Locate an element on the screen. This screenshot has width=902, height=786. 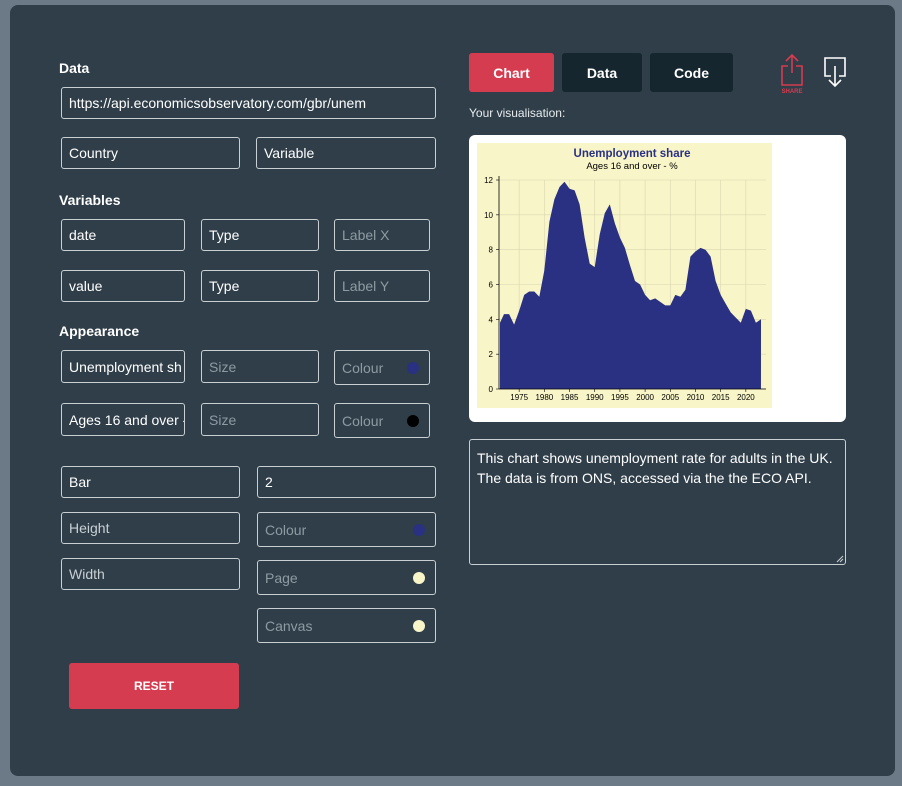
variable-input: Variable is located at coordinates (346, 153).